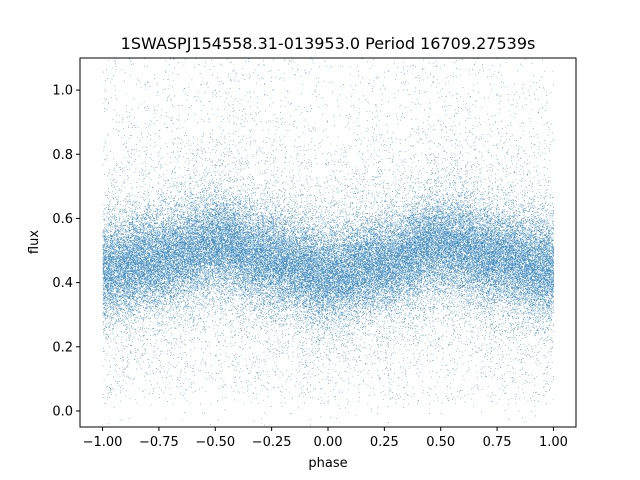 Image resolution: width=640 pixels, height=480 pixels. I want to click on x-axis-label: phase, so click(327, 463).